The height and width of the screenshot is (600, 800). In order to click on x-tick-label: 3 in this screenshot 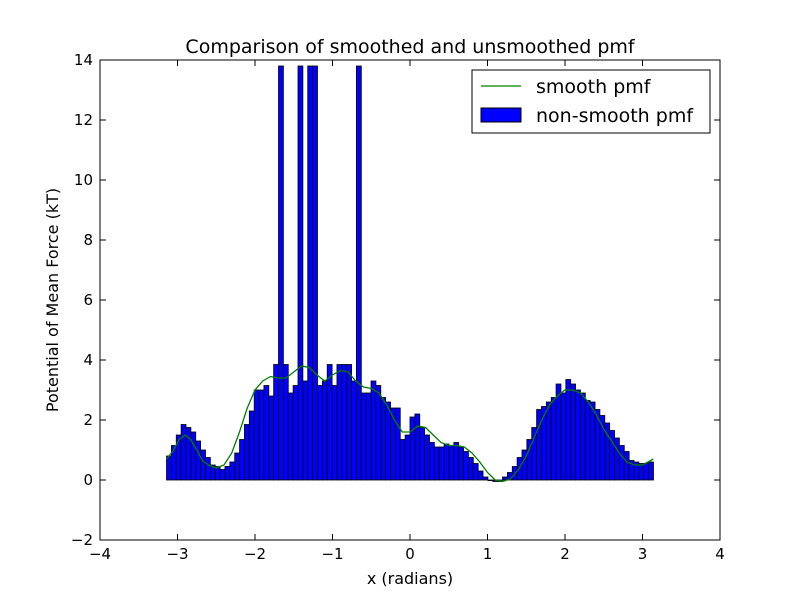, I will do `click(643, 554)`.